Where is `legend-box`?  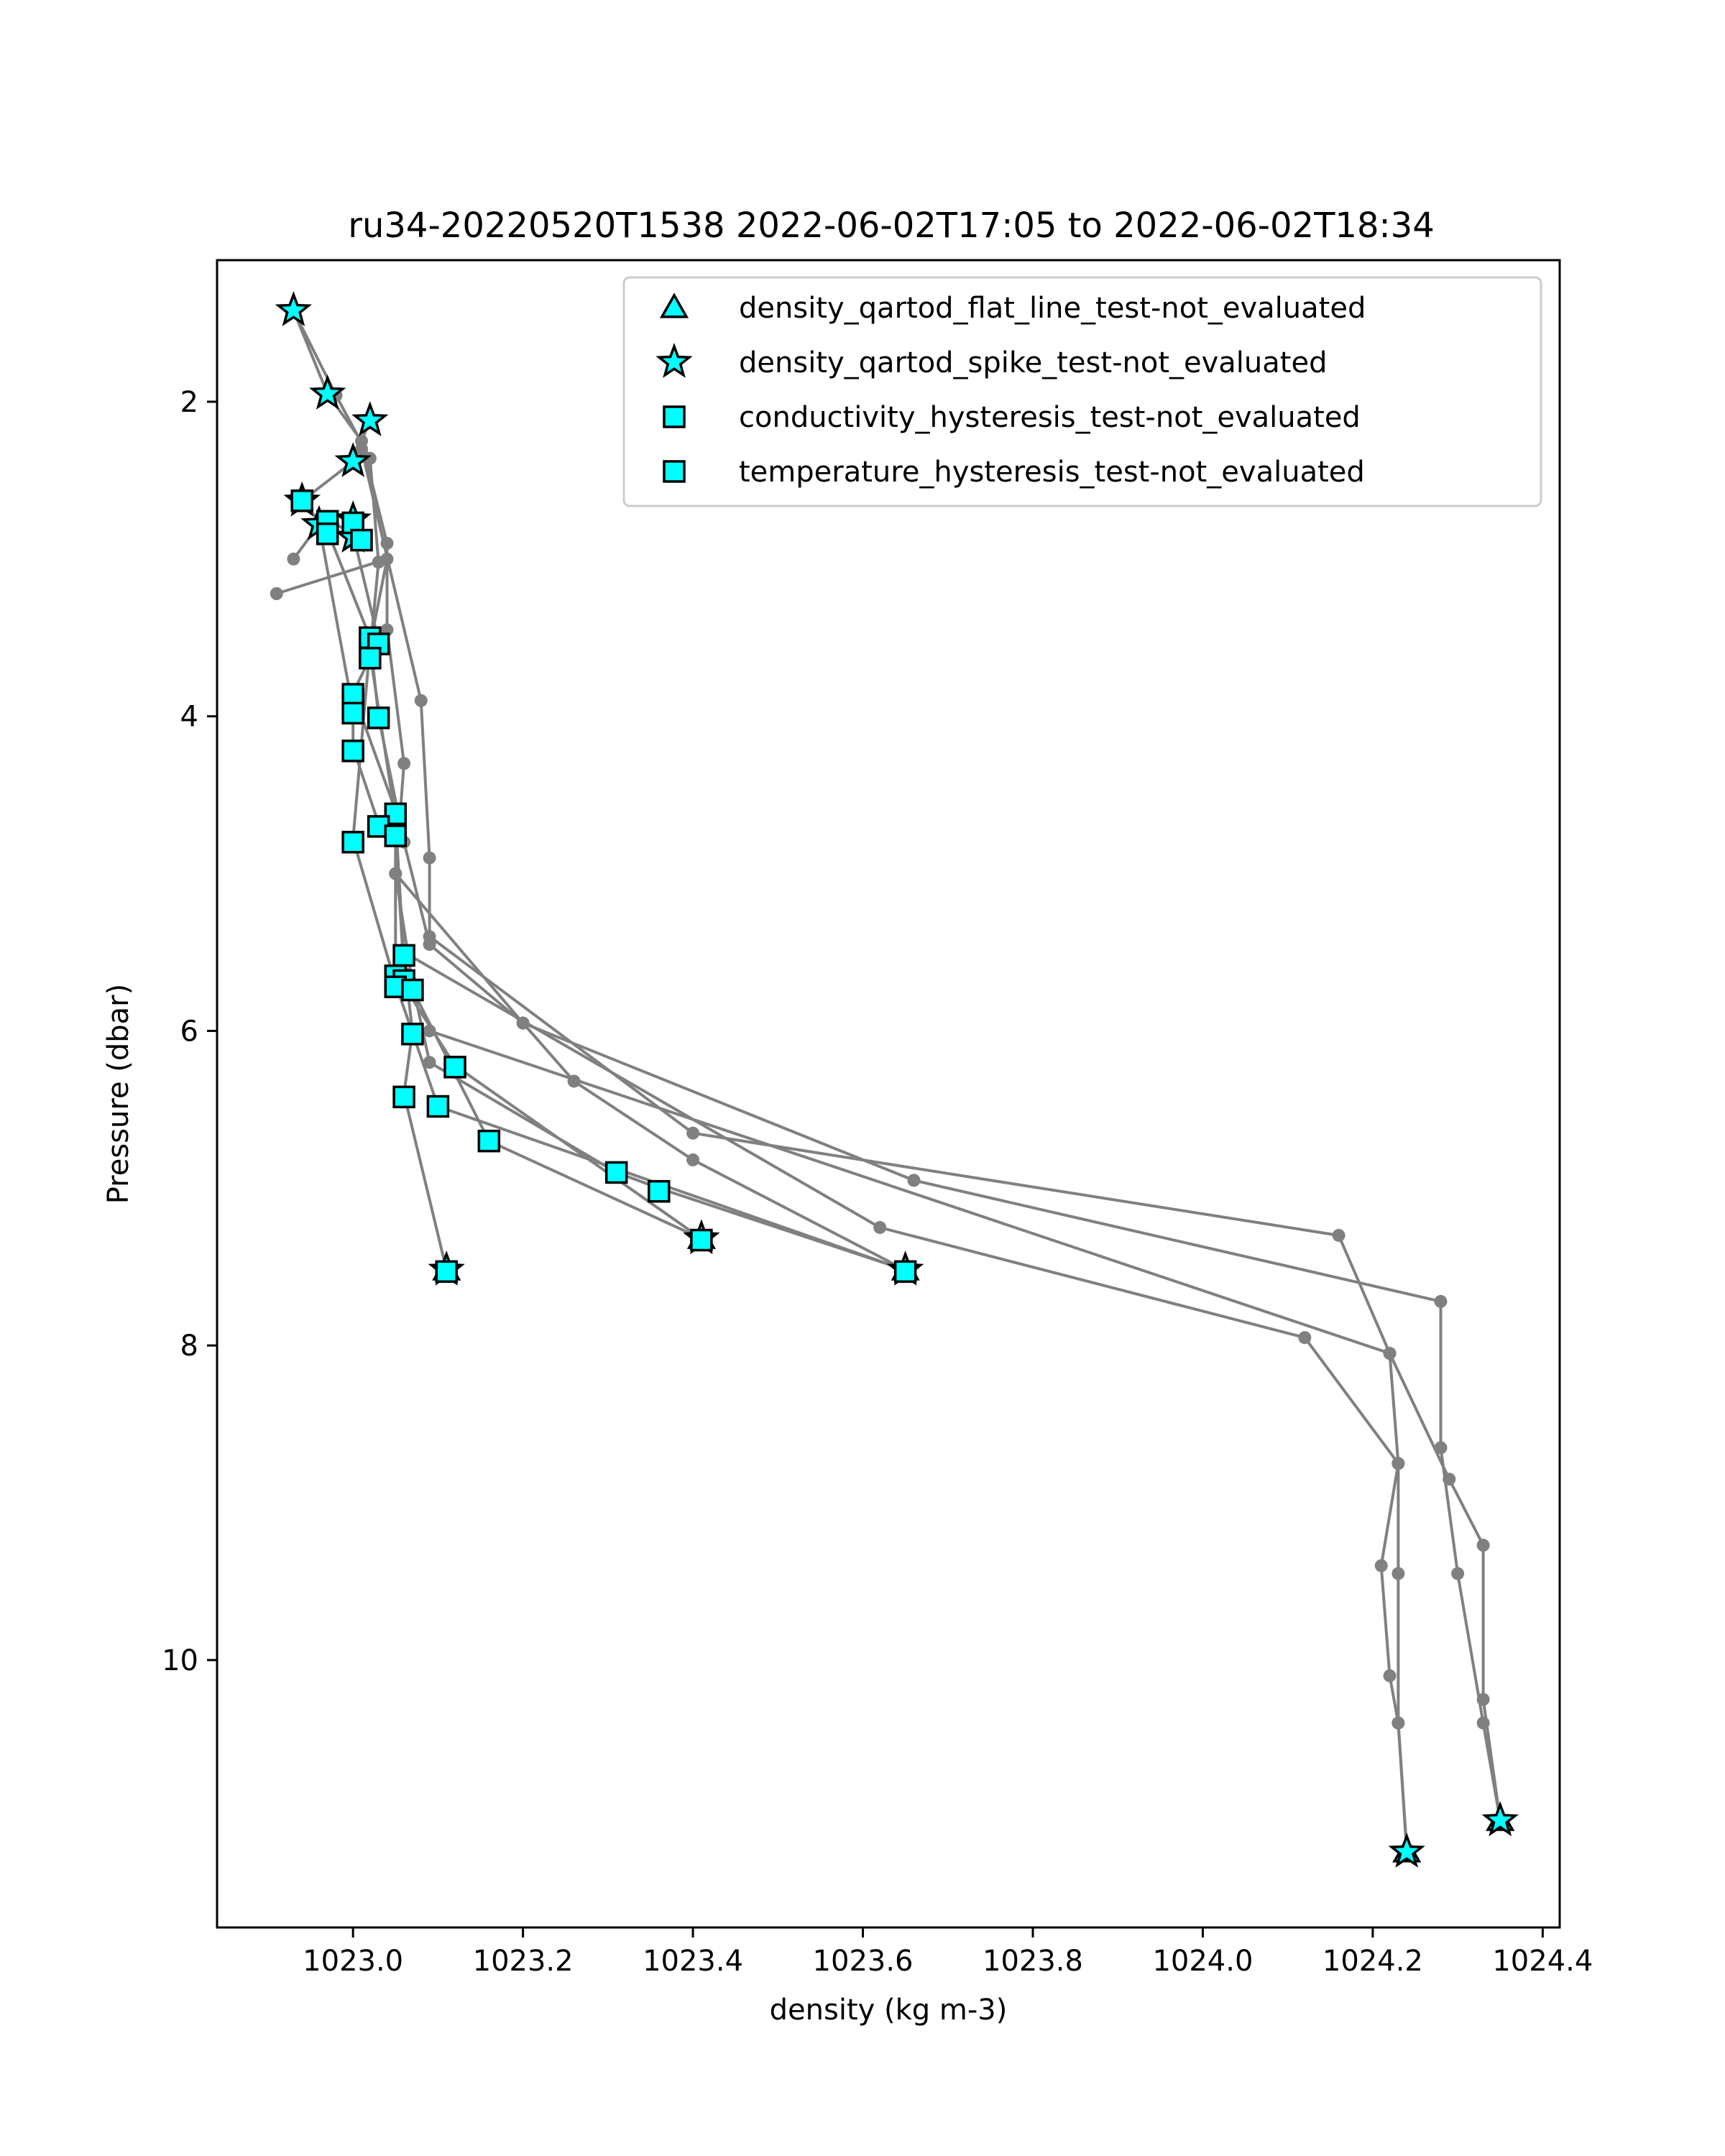 legend-box is located at coordinates (1082, 392).